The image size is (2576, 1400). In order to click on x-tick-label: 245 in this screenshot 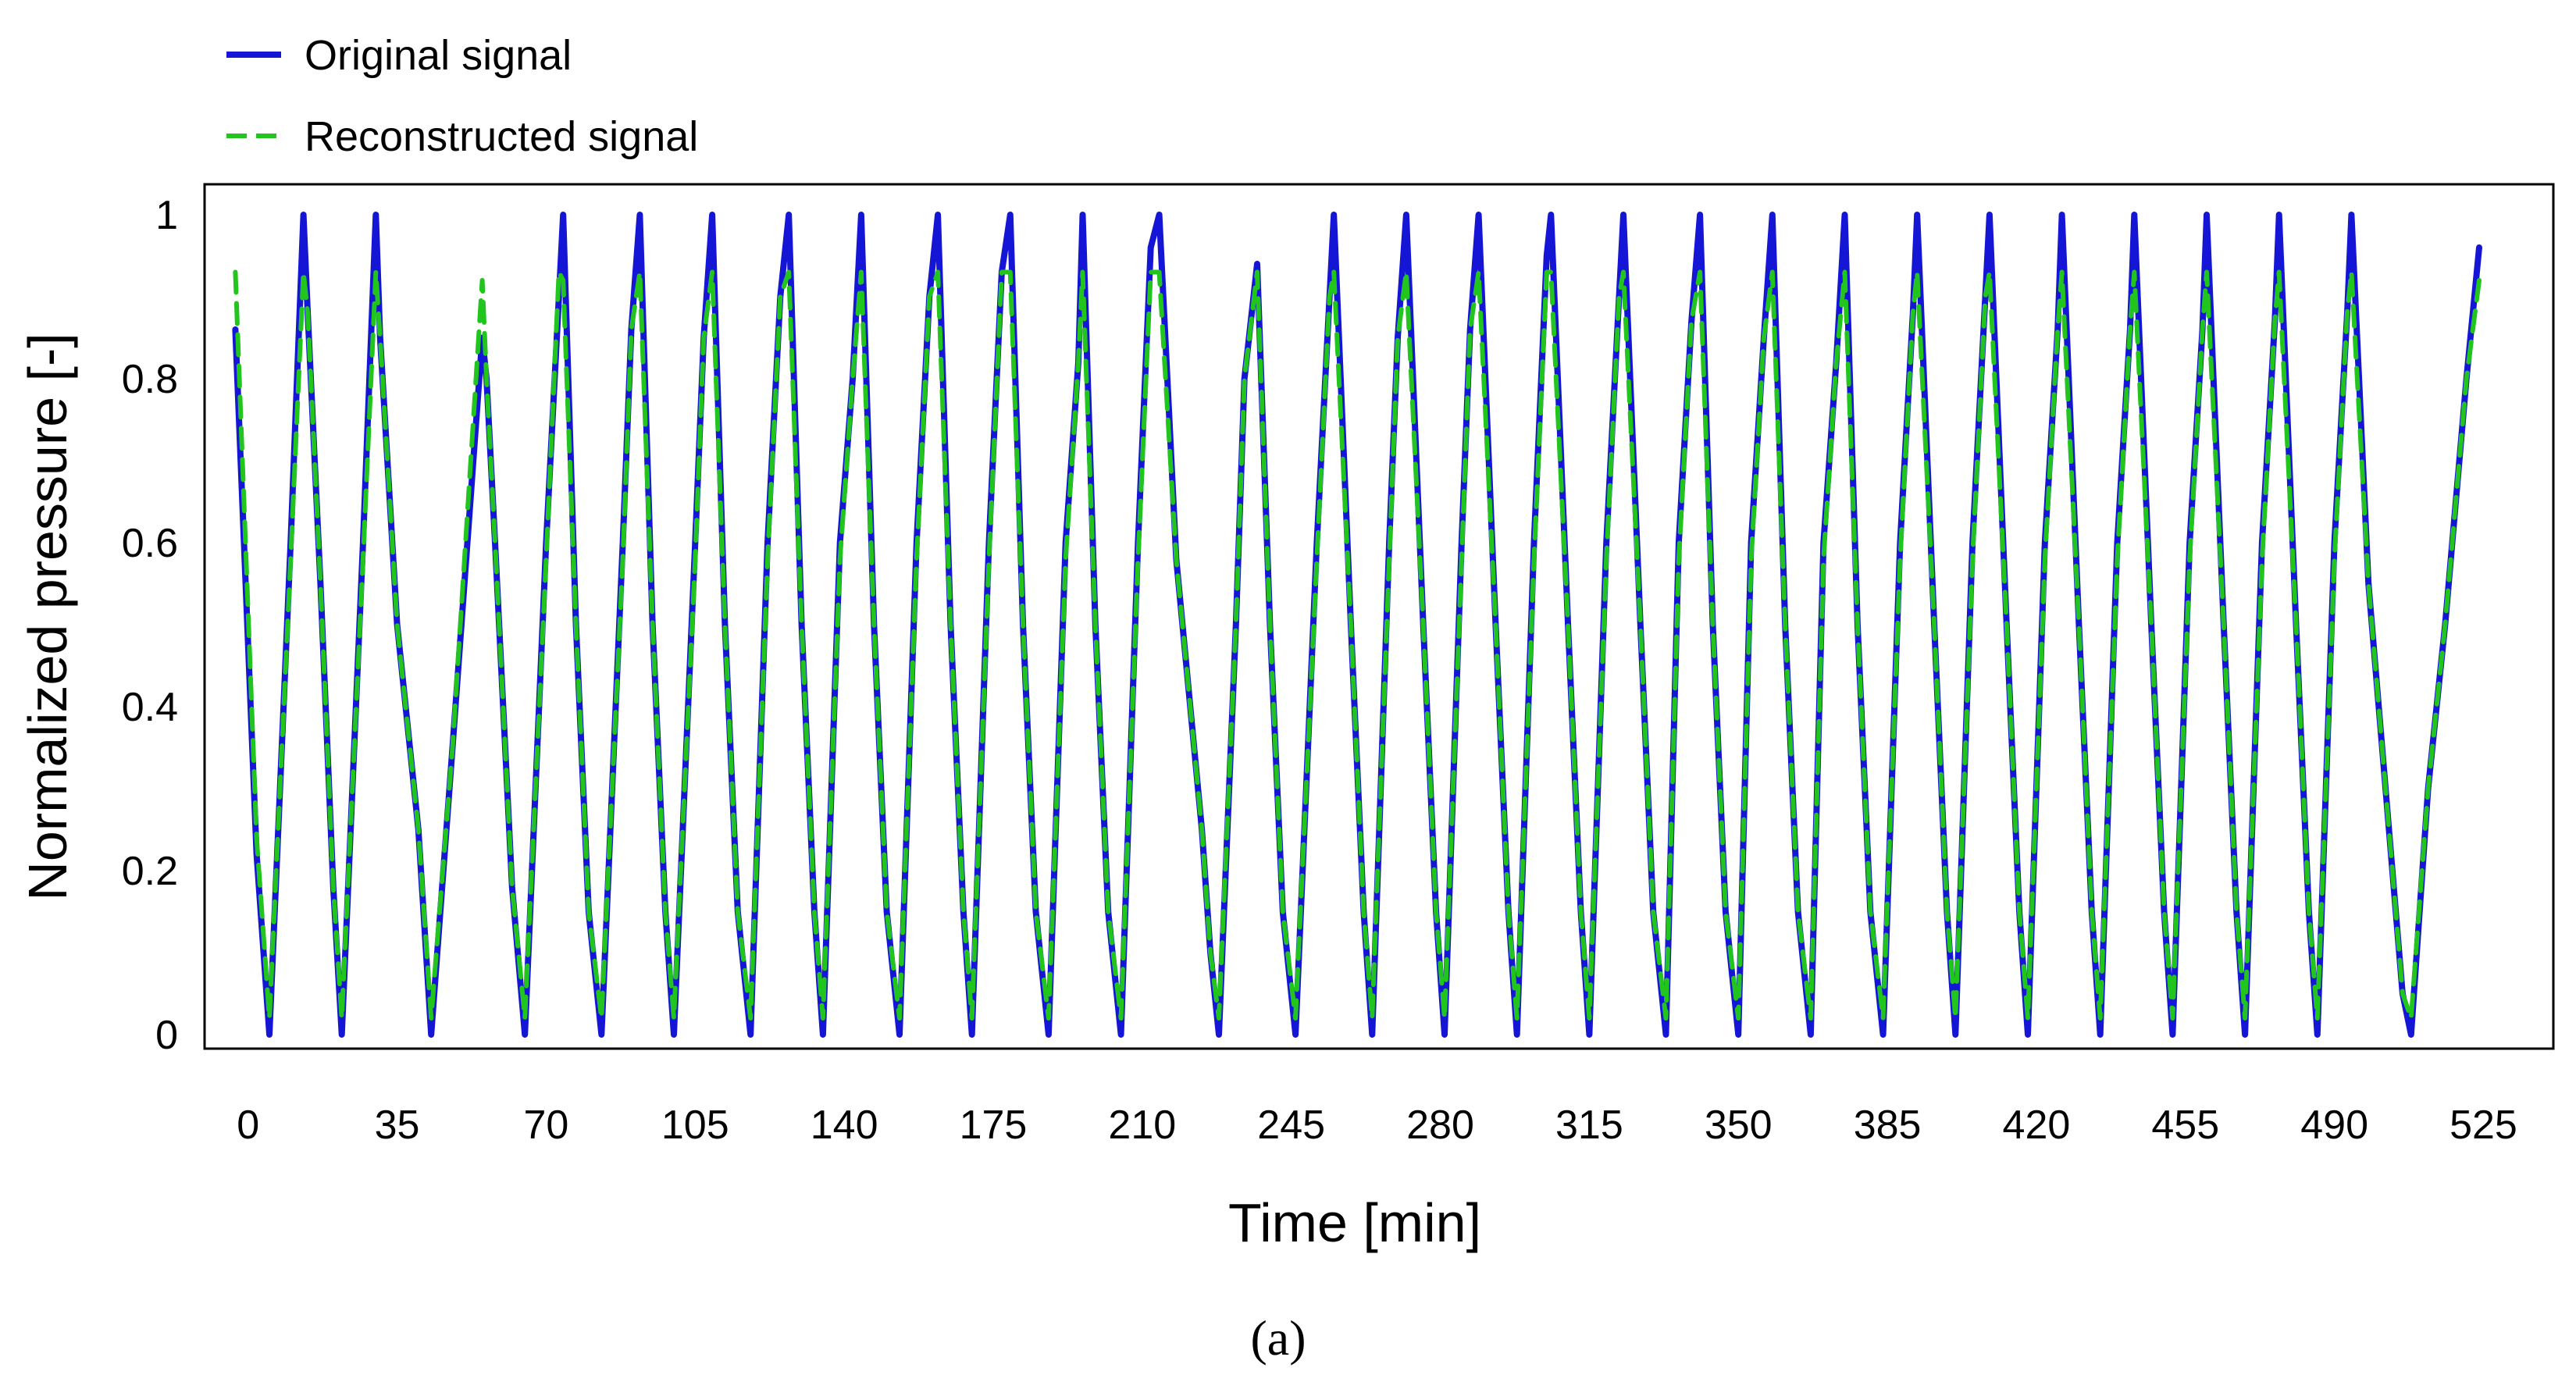, I will do `click(1291, 1125)`.